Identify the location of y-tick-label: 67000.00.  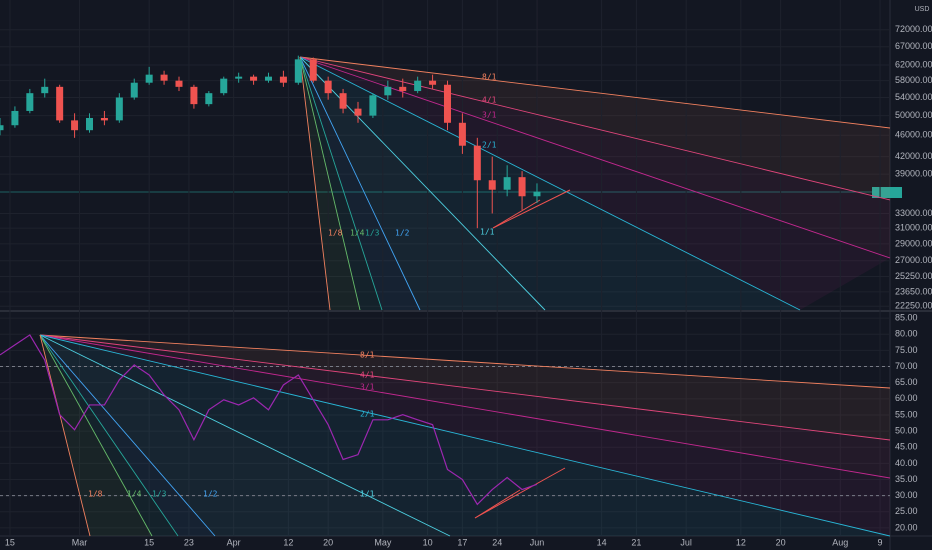
(913, 46).